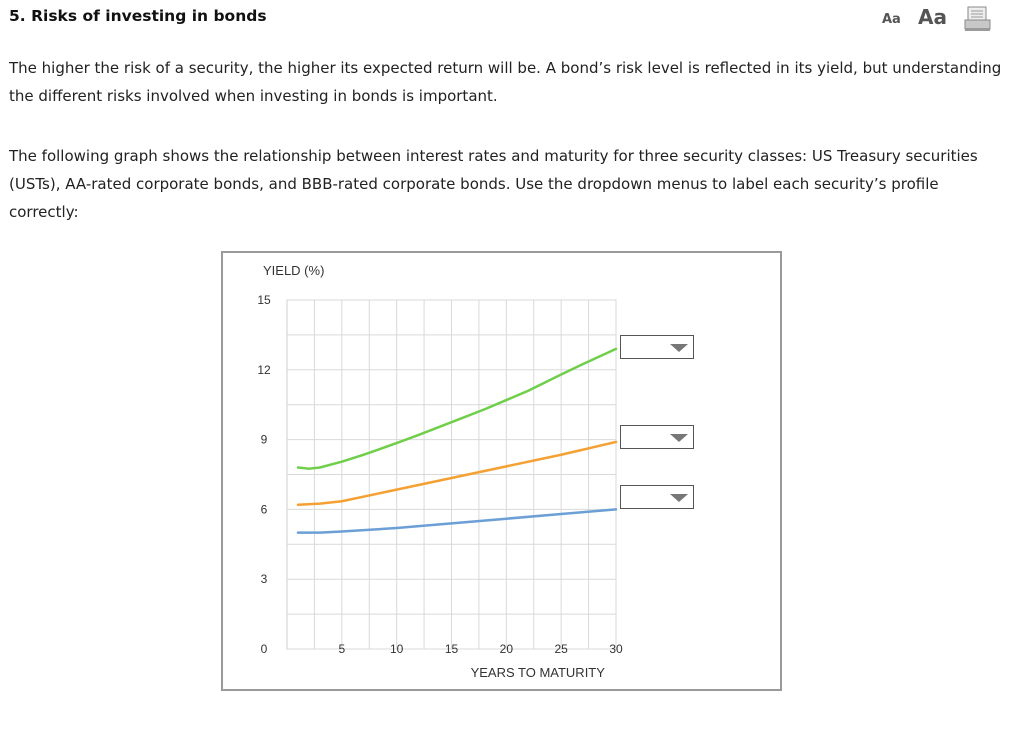 The width and height of the screenshot is (1024, 756). I want to click on green-line-label-dropdown, so click(657, 347).